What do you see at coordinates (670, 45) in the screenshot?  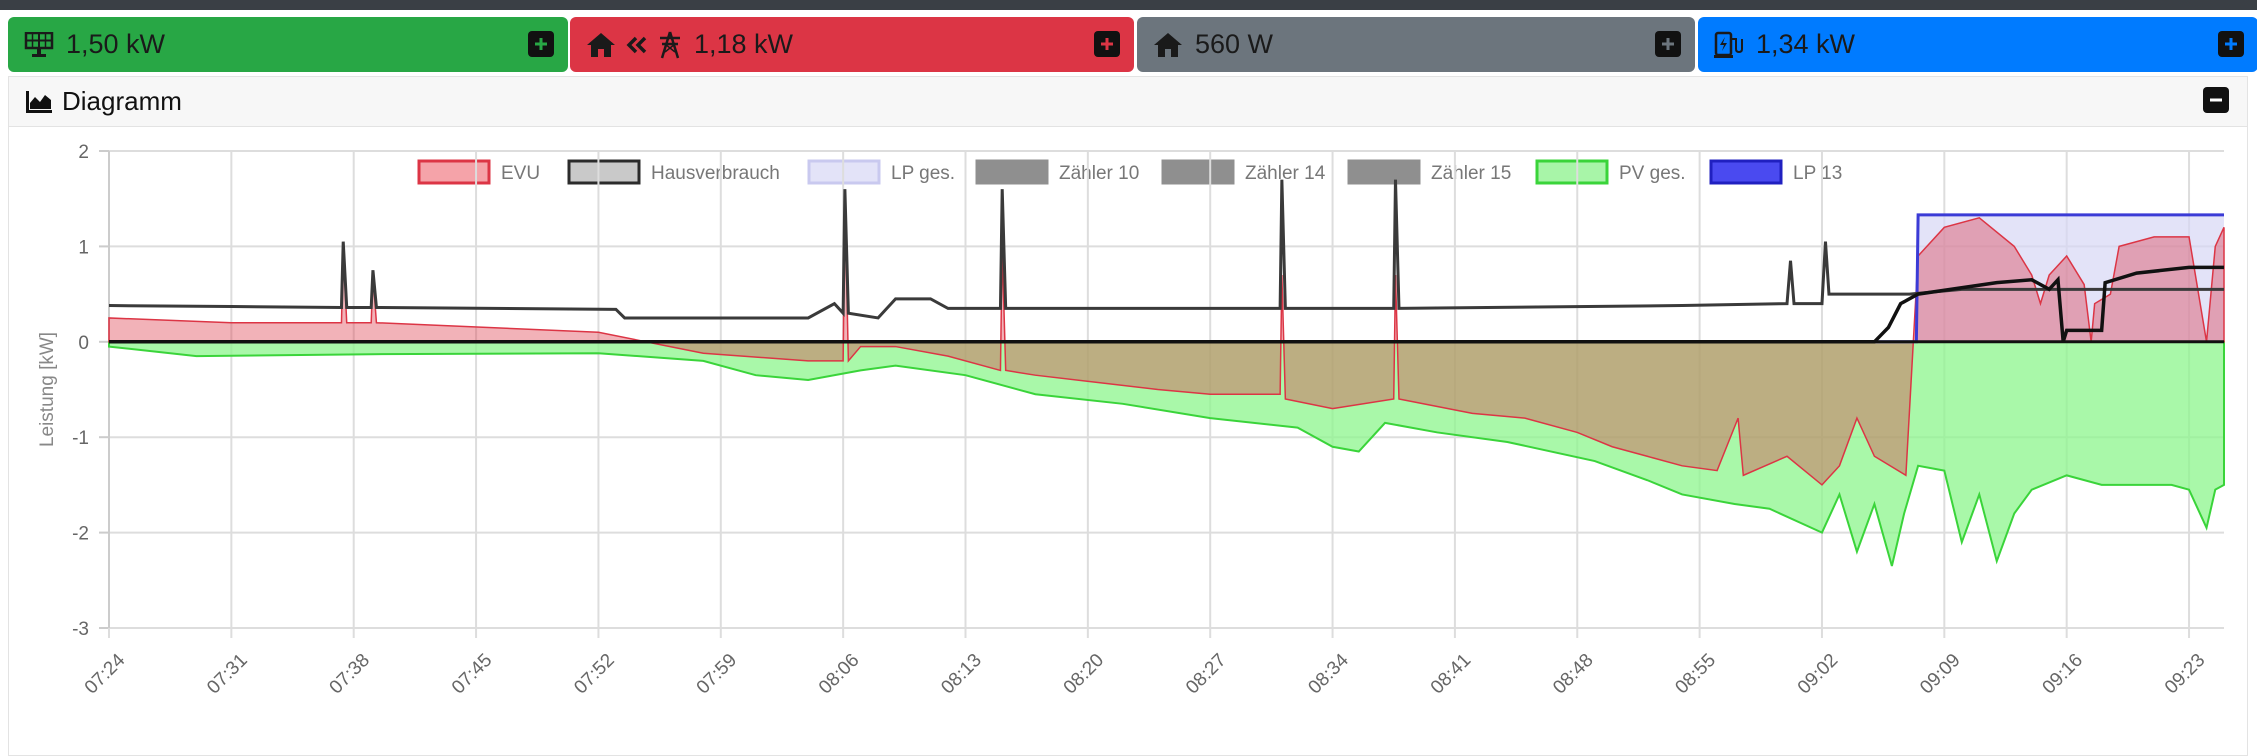 I see `power-tower-icon` at bounding box center [670, 45].